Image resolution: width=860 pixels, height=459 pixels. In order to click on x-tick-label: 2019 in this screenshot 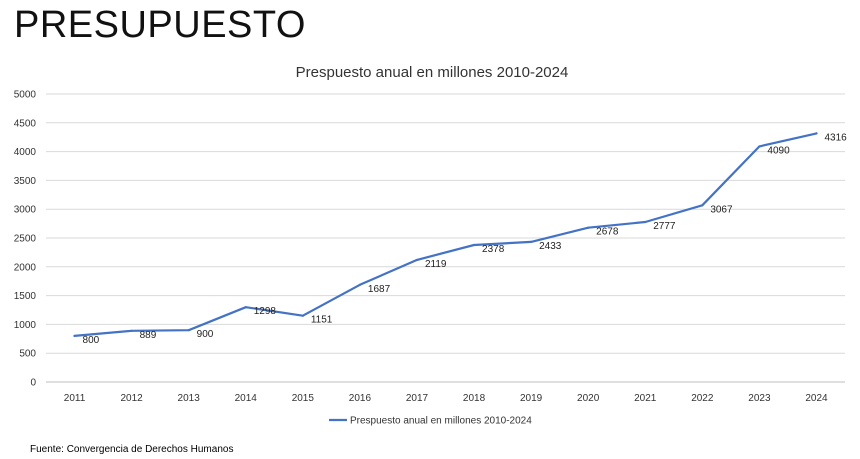, I will do `click(531, 398)`.